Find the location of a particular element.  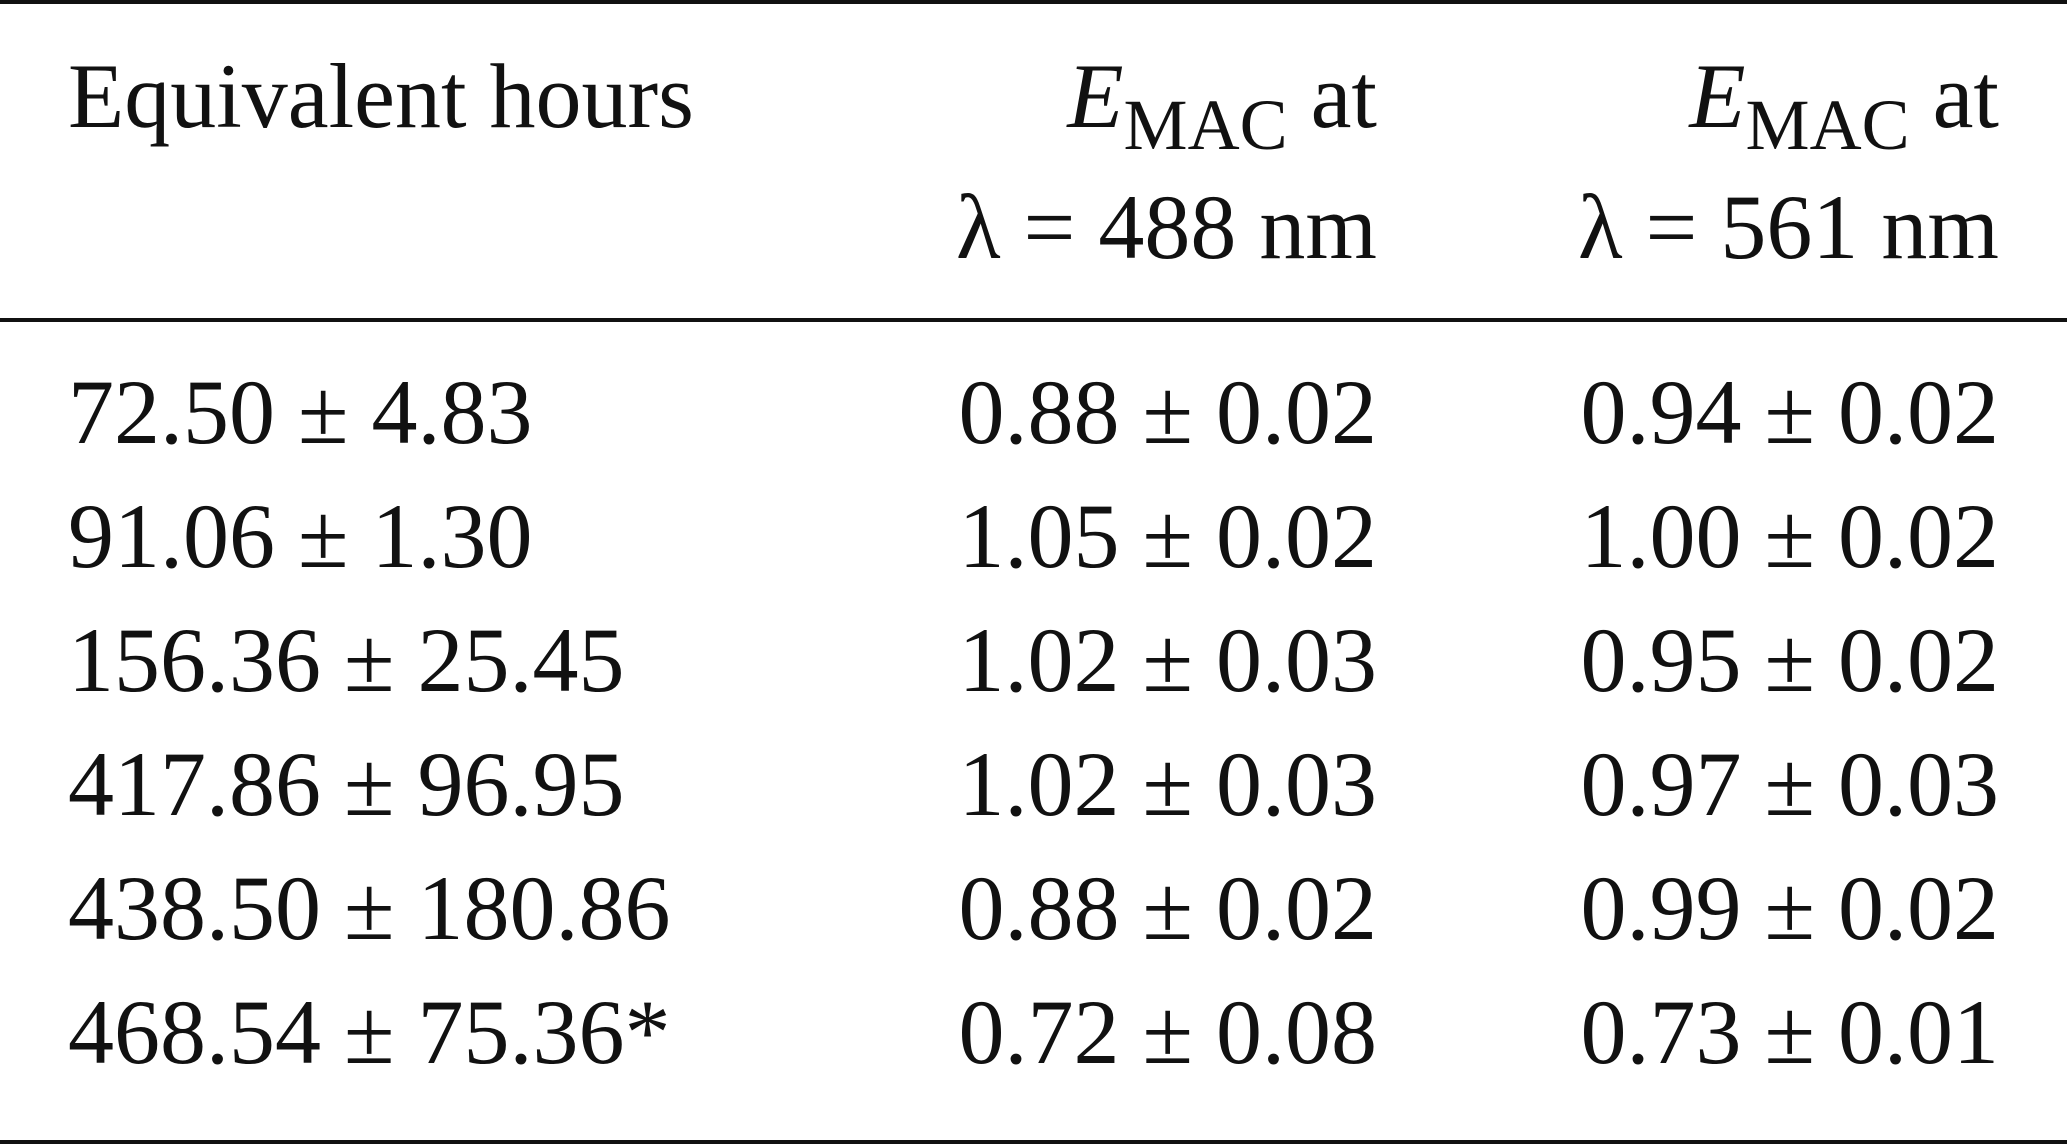

table-row: 468.54 ± 75.36* 0.72 ± 0.08 0.73 ± 0.01 is located at coordinates (1033, 1032).